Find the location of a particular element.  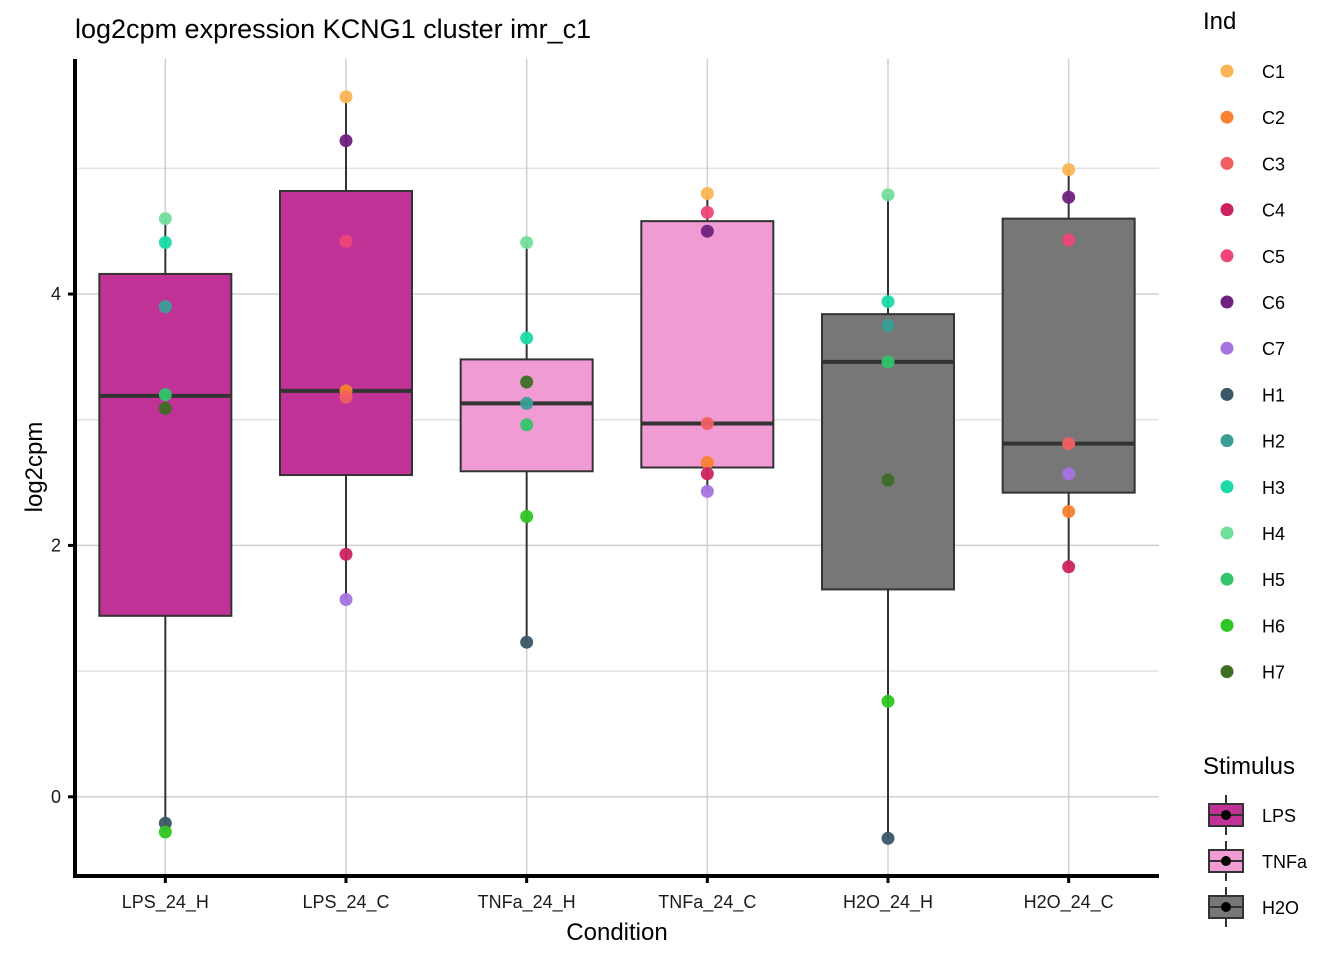

legend-ind-label: H5 is located at coordinates (1273, 580).